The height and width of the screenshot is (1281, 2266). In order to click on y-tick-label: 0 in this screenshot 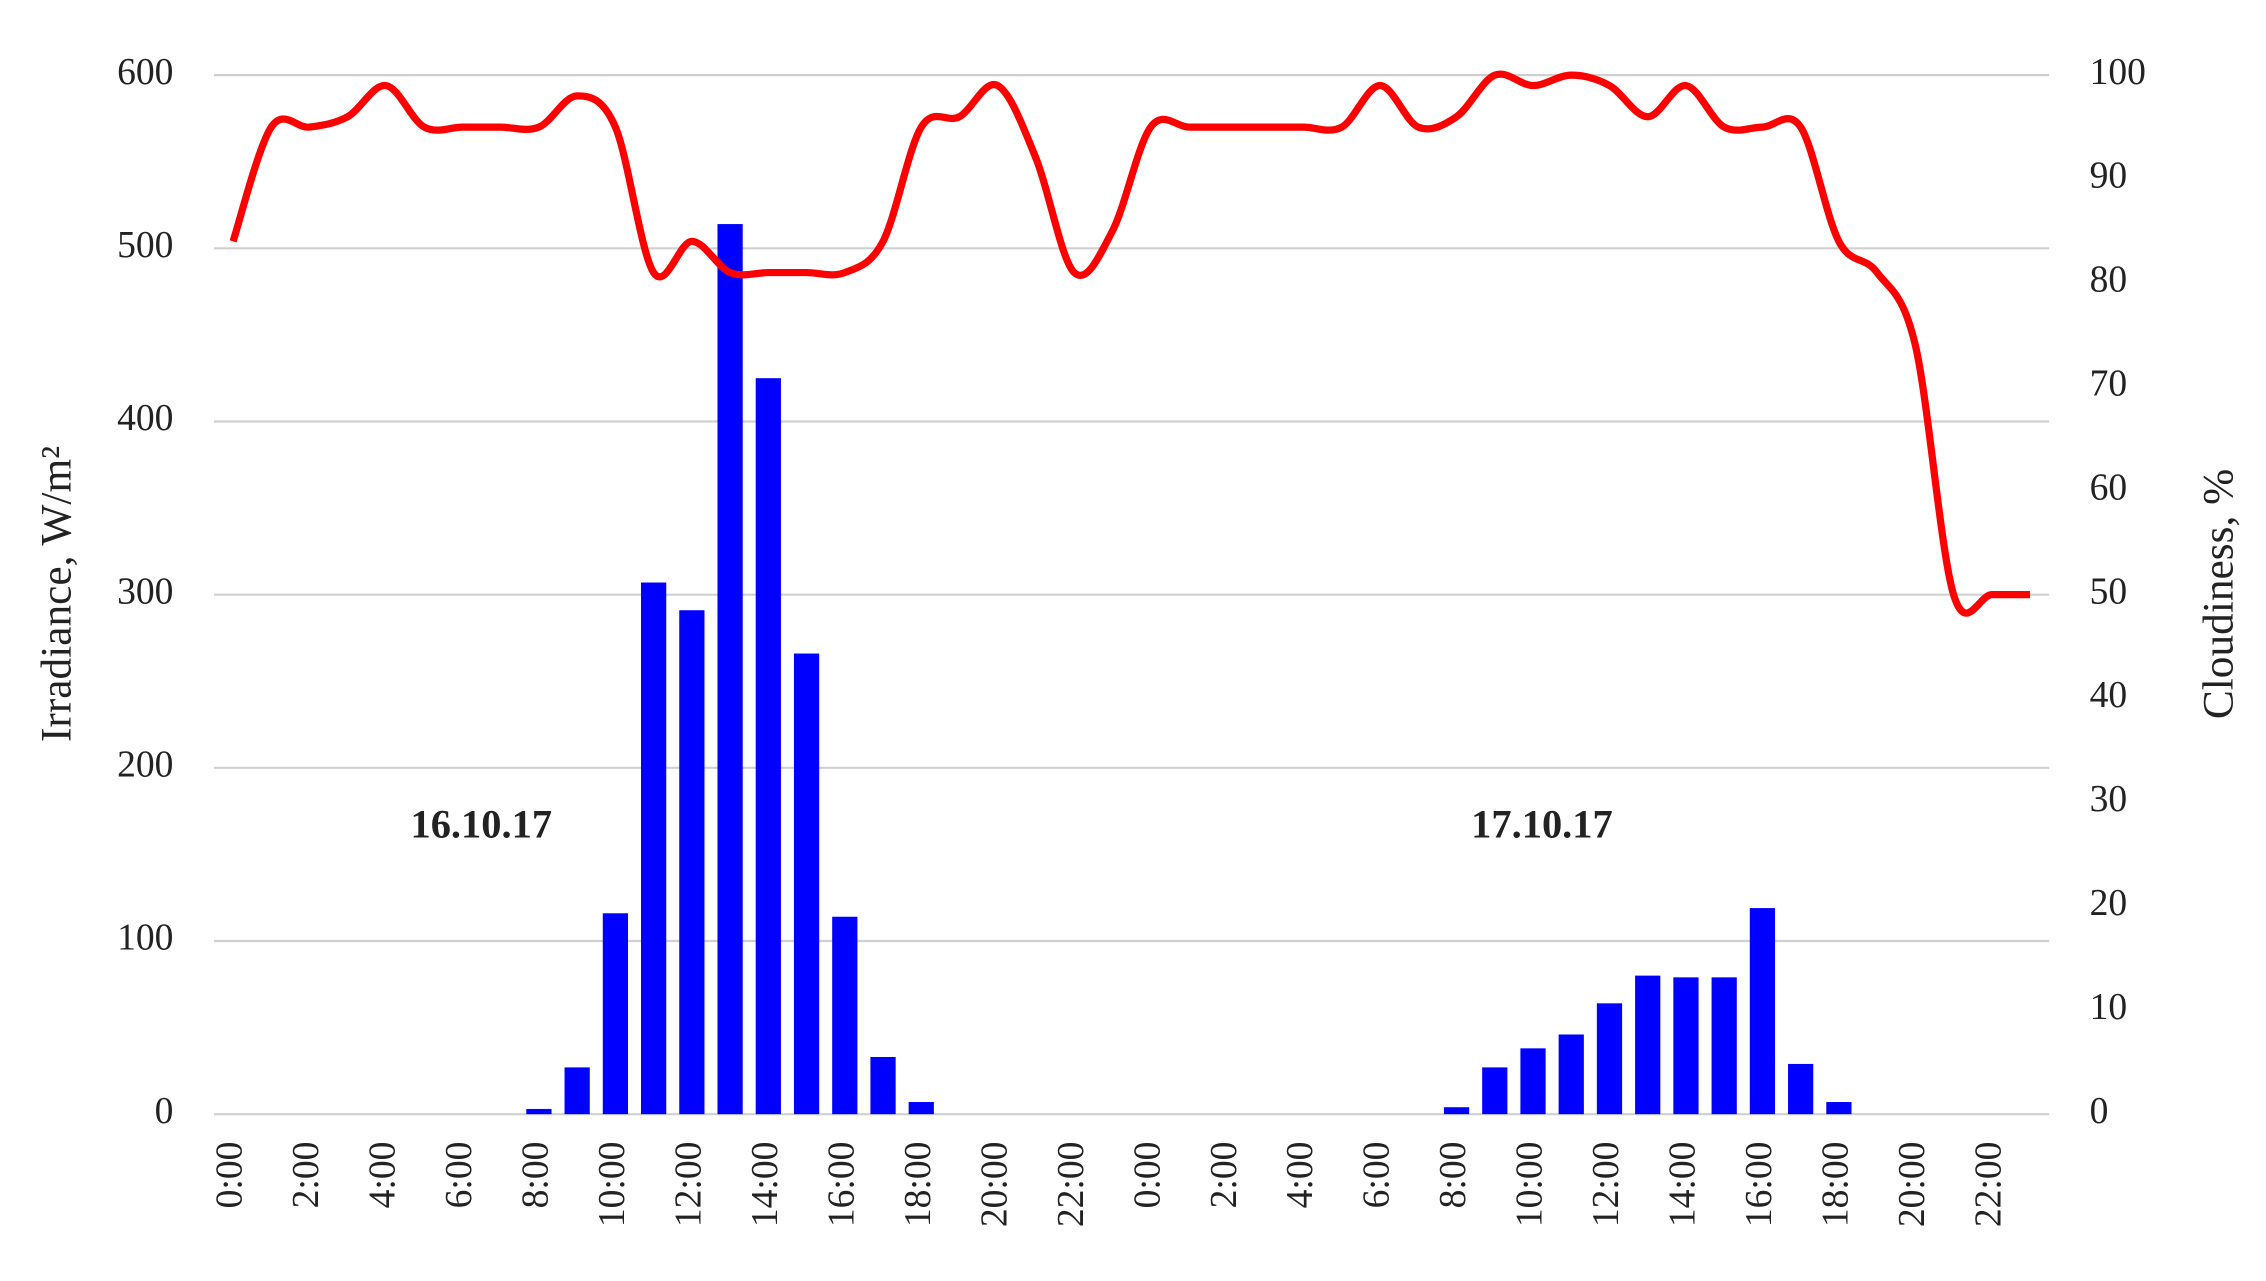, I will do `click(164, 1111)`.